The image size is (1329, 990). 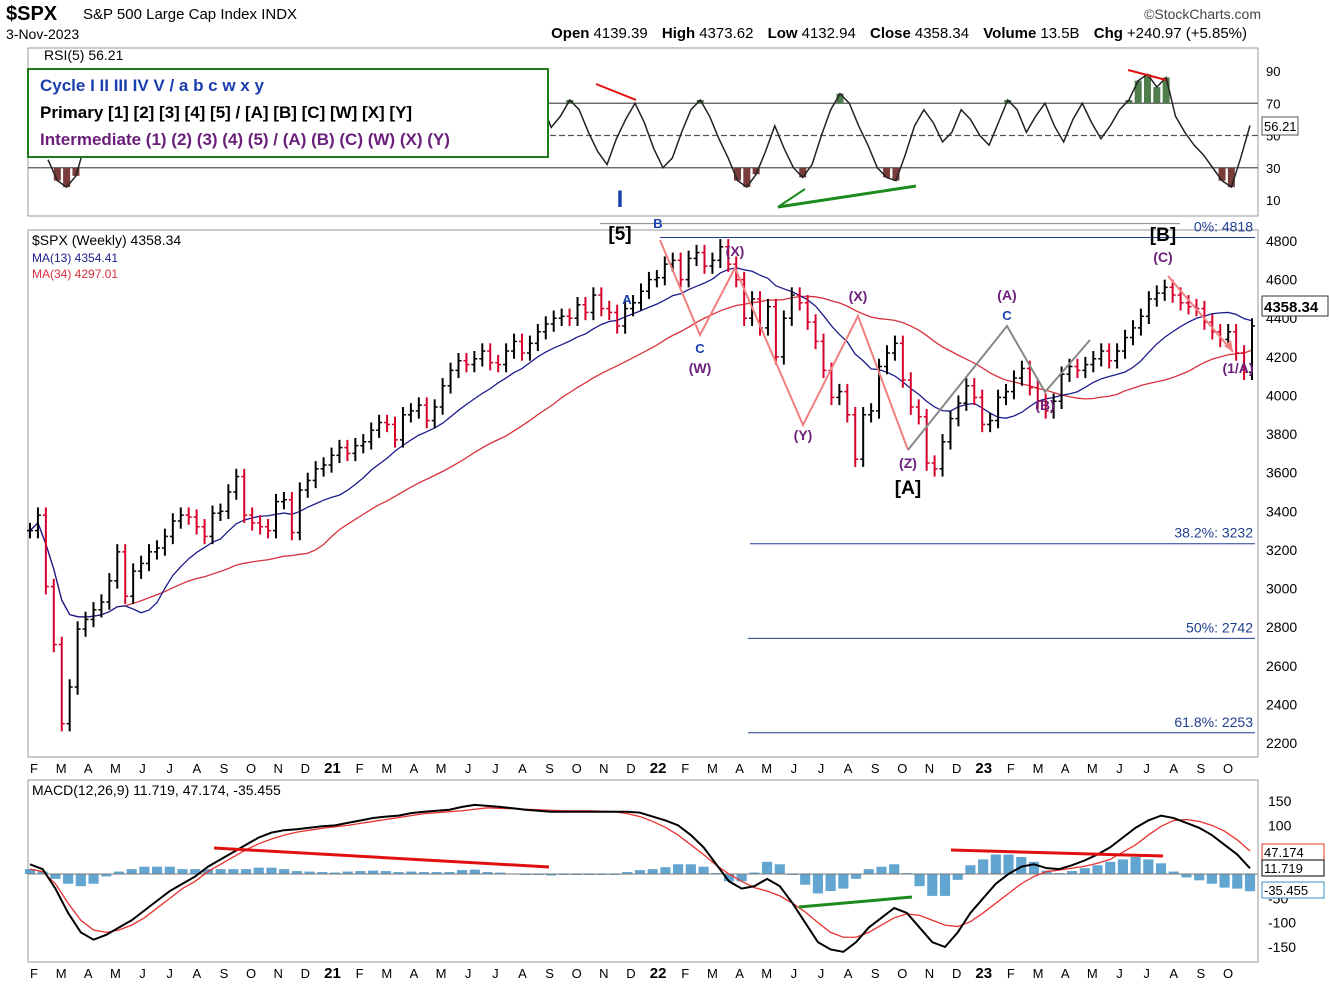 What do you see at coordinates (890, 33) in the screenshot?
I see `close-label: Close` at bounding box center [890, 33].